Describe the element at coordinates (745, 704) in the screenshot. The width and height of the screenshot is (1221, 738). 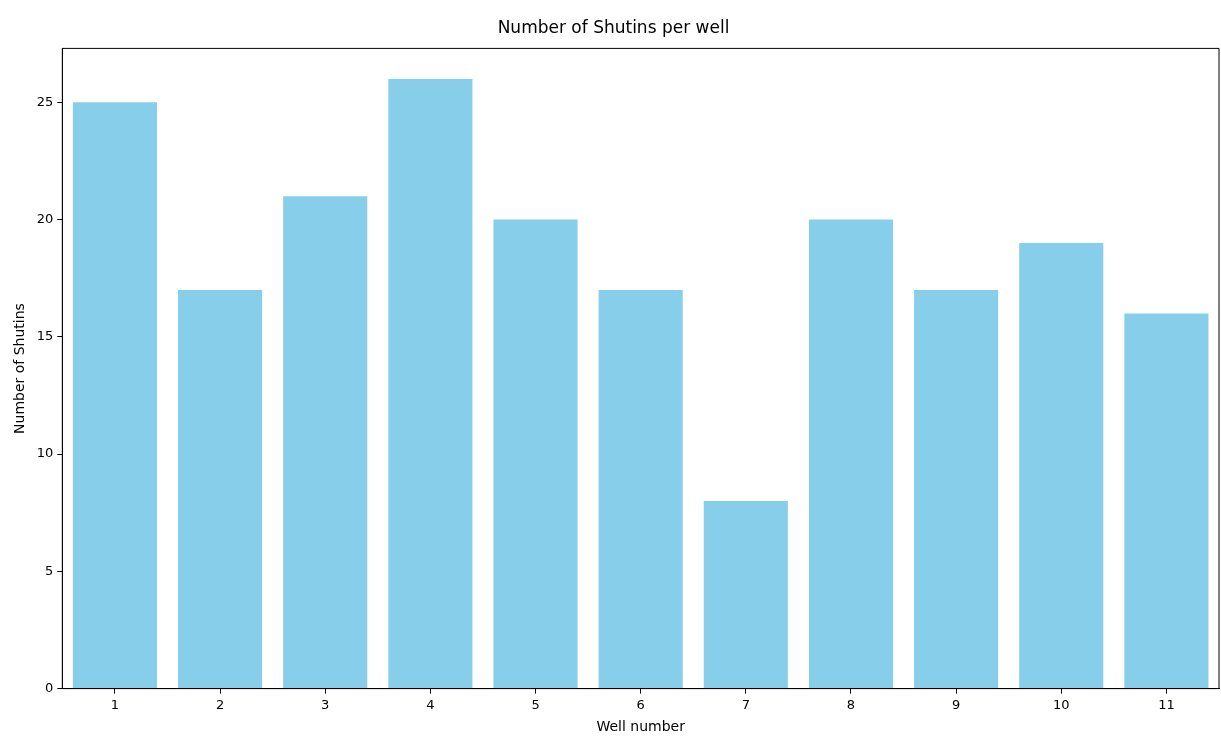
I see `x-tick-label: 7` at that location.